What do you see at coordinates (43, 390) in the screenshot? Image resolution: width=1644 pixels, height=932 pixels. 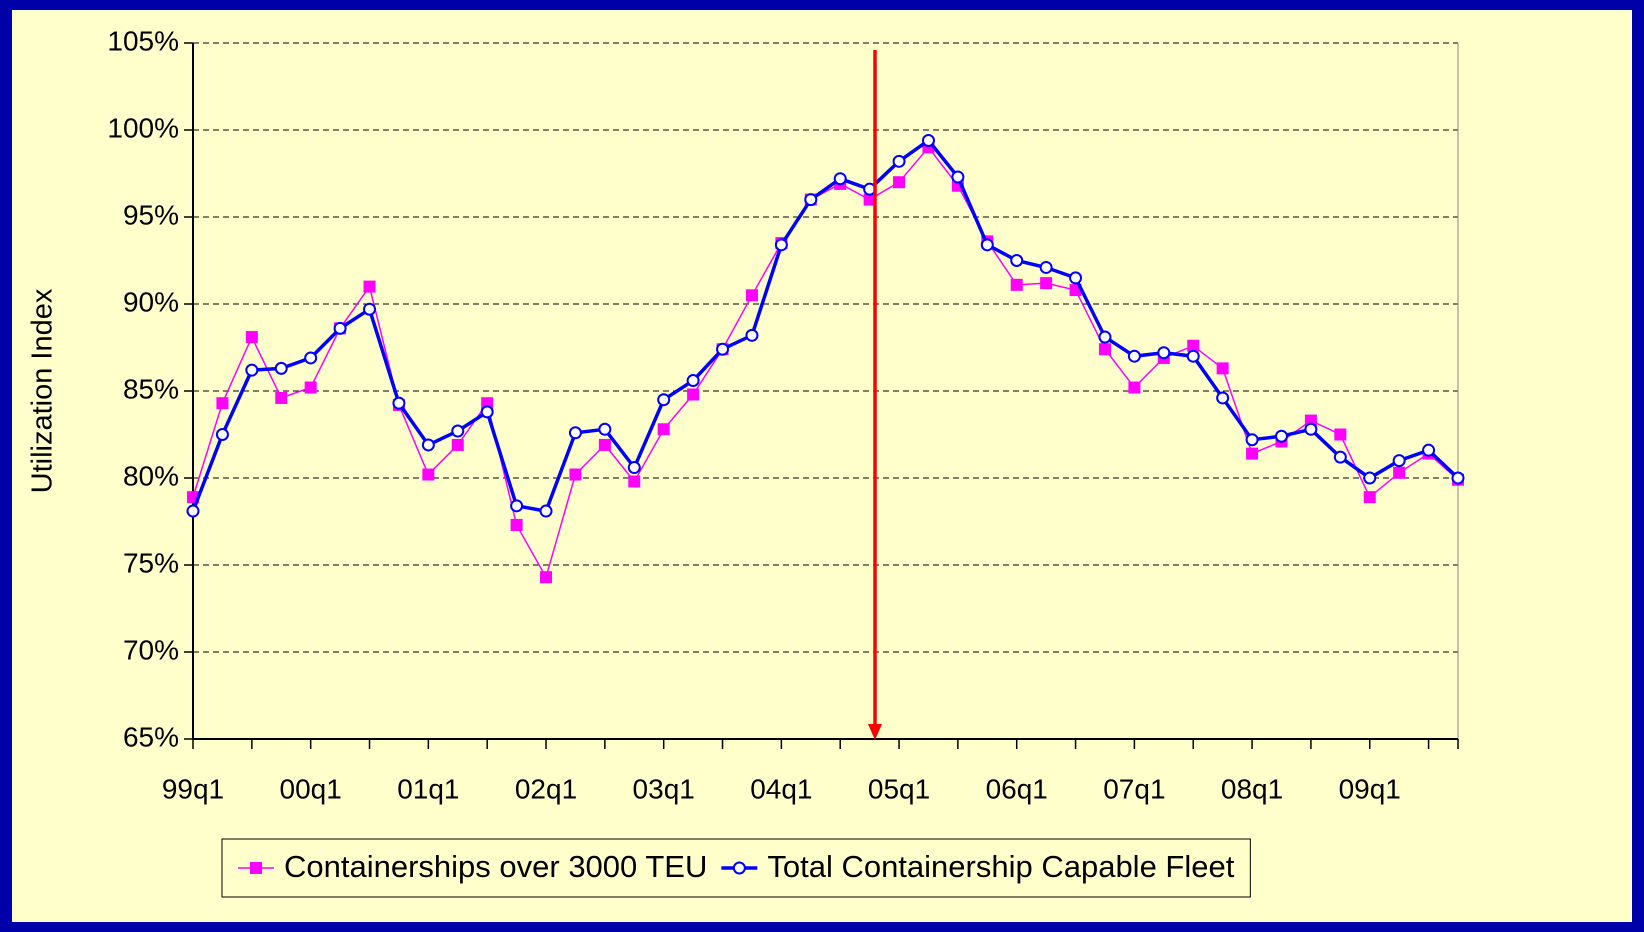 I see `y-axis-title: Utilization Index` at bounding box center [43, 390].